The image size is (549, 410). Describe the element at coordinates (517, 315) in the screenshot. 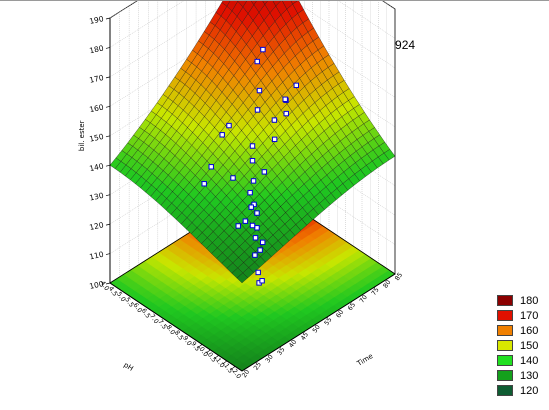

I see `legend-item: 170` at that location.